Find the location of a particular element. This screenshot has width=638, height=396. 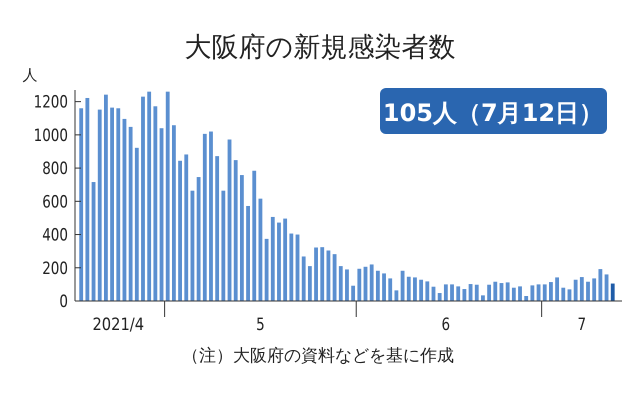

y-tick-label: 0 is located at coordinates (64, 302).